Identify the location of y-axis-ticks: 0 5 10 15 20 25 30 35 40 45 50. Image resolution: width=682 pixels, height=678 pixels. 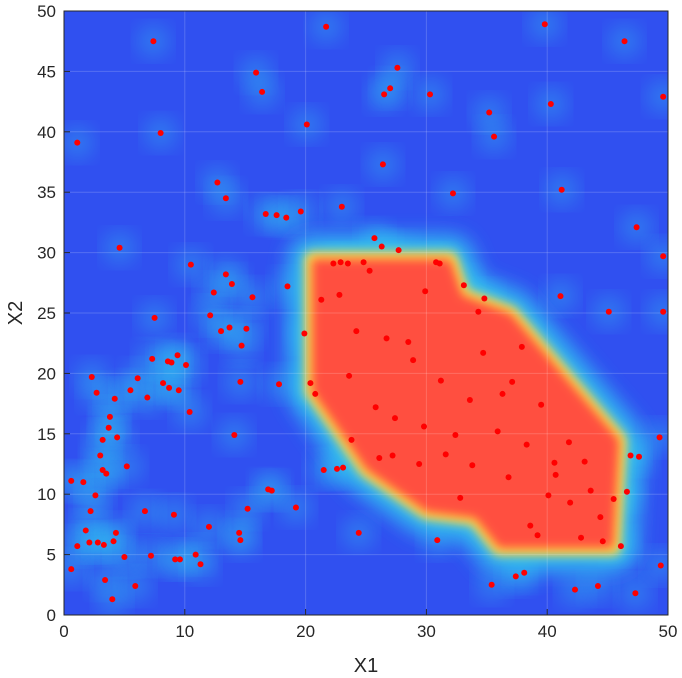
(53, 313).